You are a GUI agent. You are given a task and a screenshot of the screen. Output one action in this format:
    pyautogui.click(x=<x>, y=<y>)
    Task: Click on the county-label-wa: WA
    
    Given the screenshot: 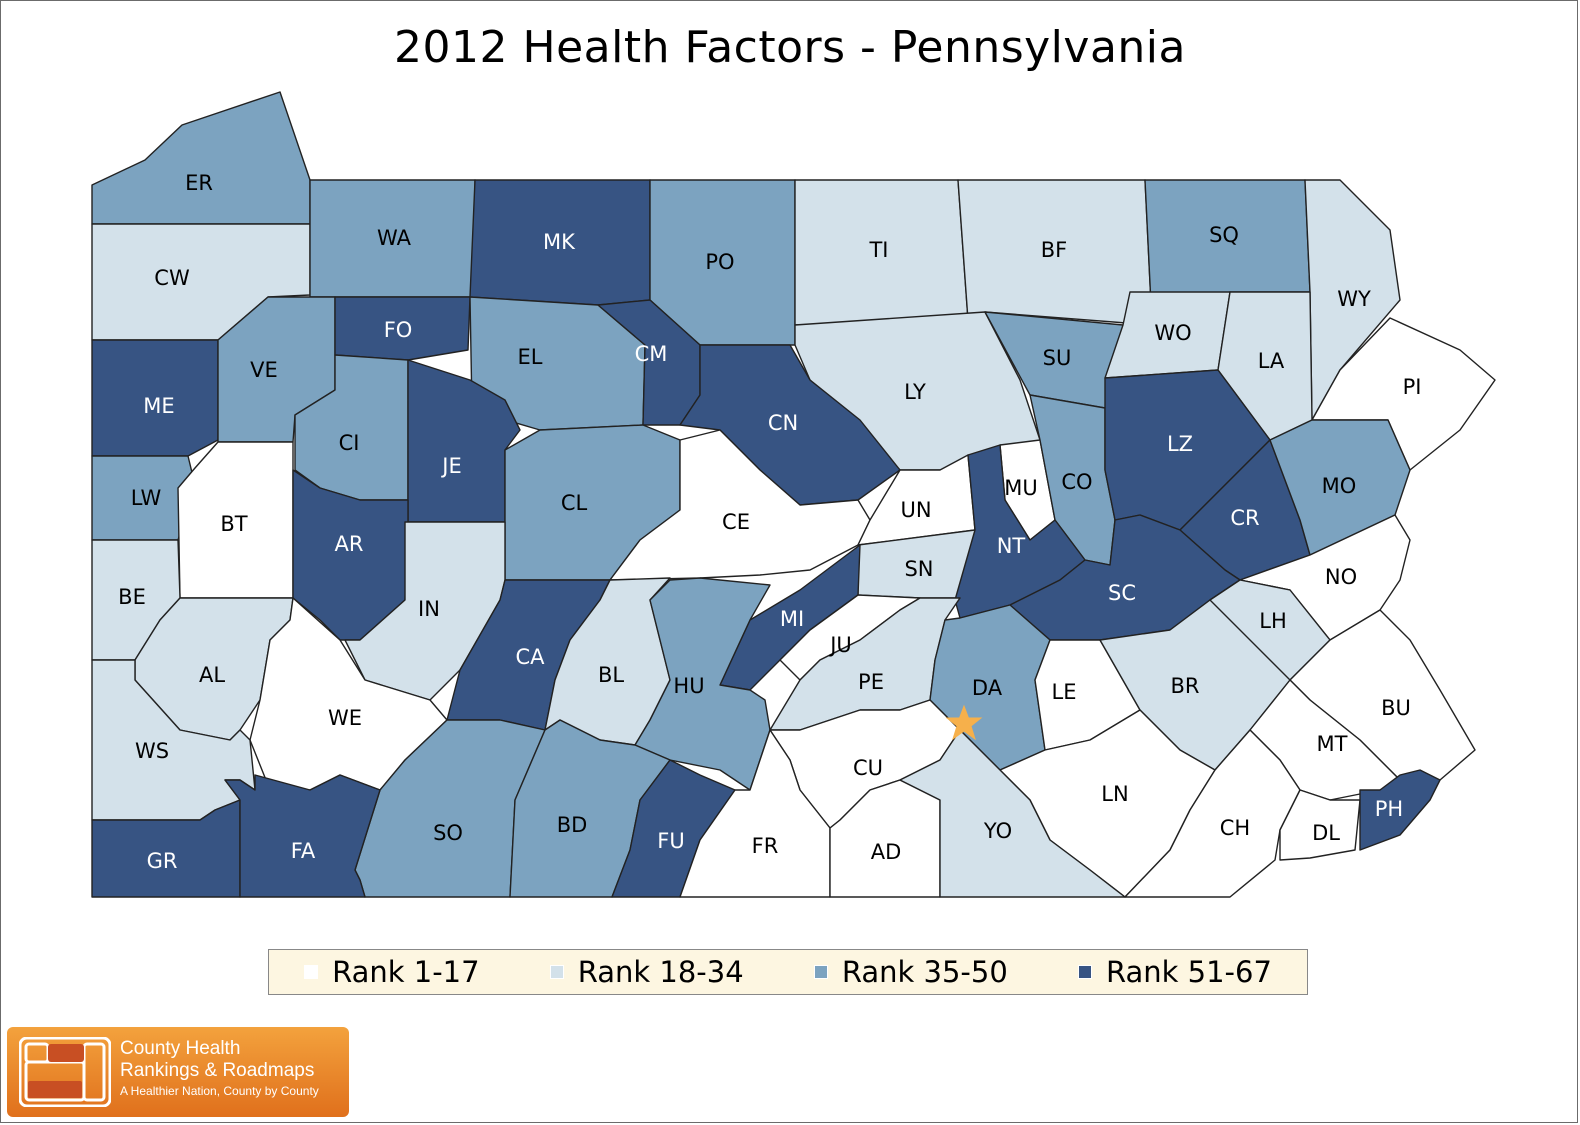 What is the action you would take?
    pyautogui.click(x=394, y=238)
    